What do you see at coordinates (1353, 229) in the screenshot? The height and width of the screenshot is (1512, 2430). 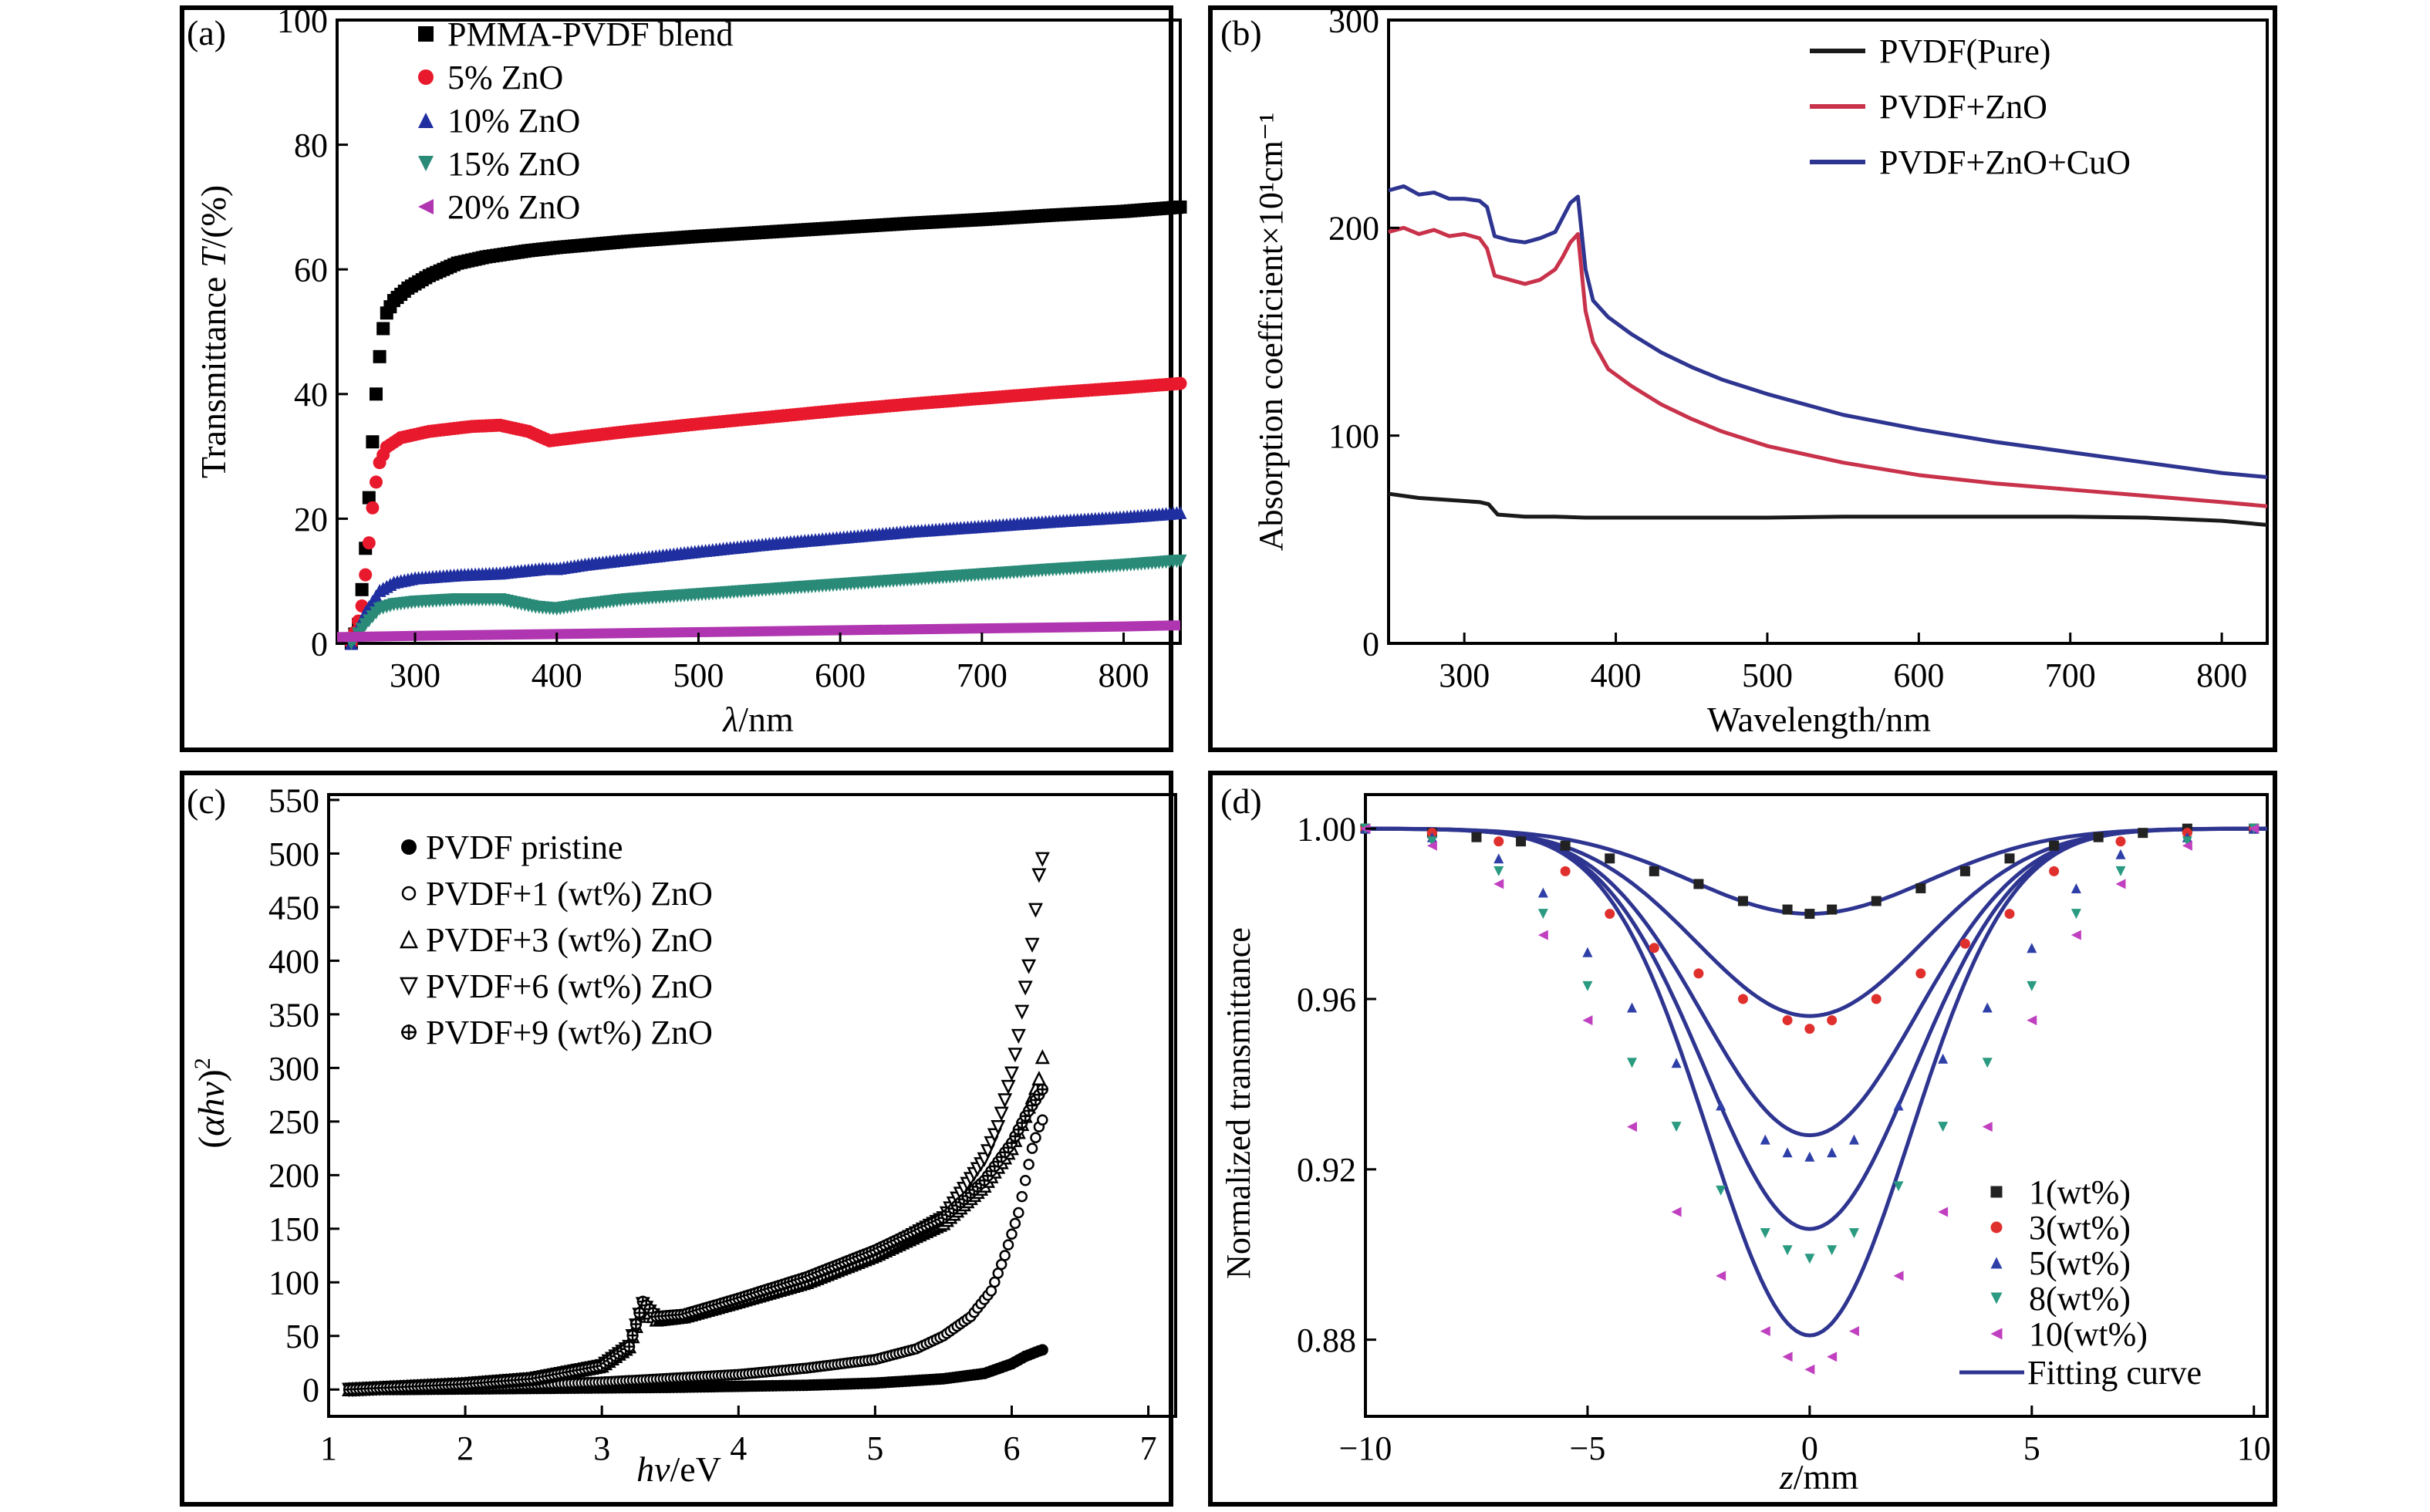 I see `y-tick-label: 200` at bounding box center [1353, 229].